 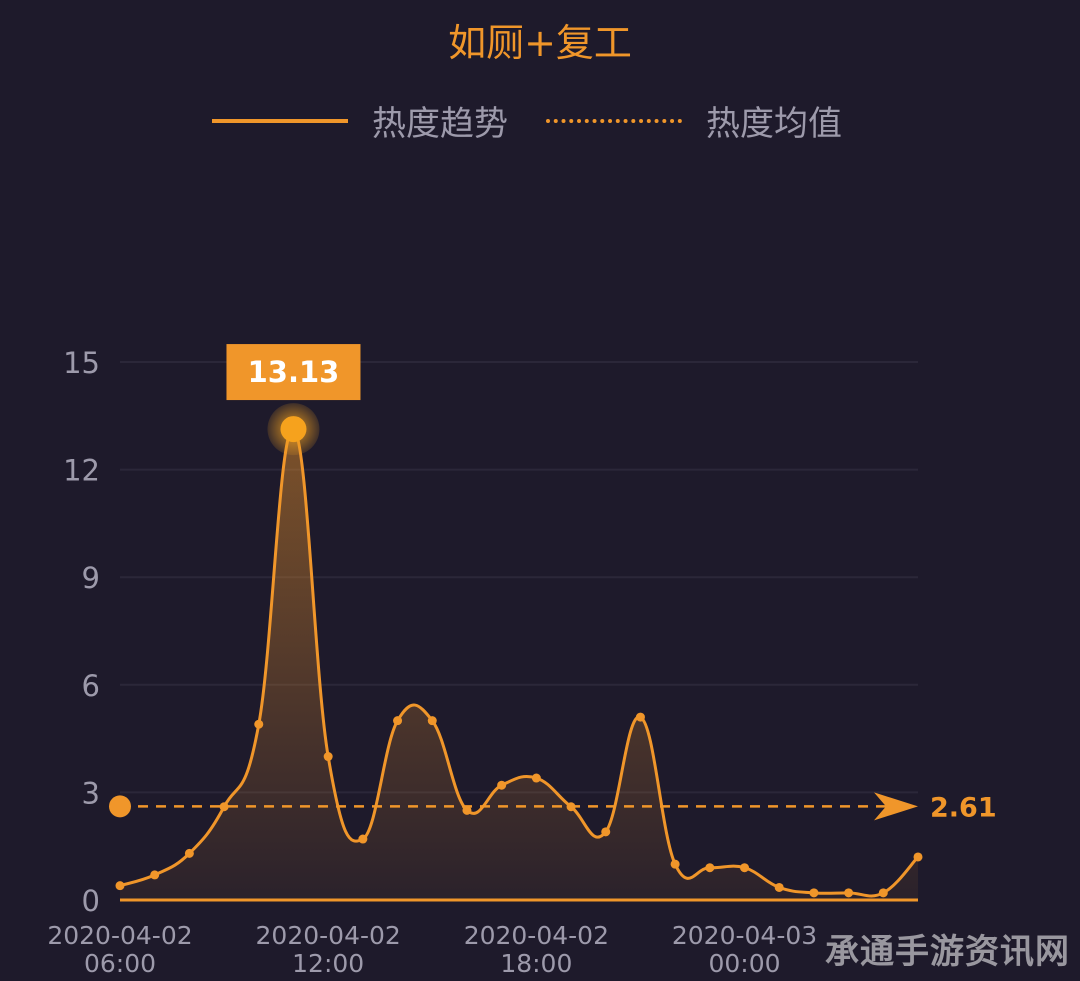 I want to click on legend-label-trend: 热度趋势, so click(x=440, y=124).